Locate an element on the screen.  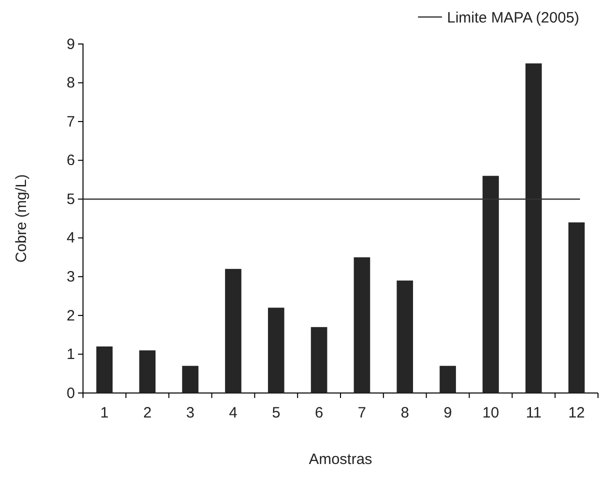
y-tick-label: 3 is located at coordinates (70, 277).